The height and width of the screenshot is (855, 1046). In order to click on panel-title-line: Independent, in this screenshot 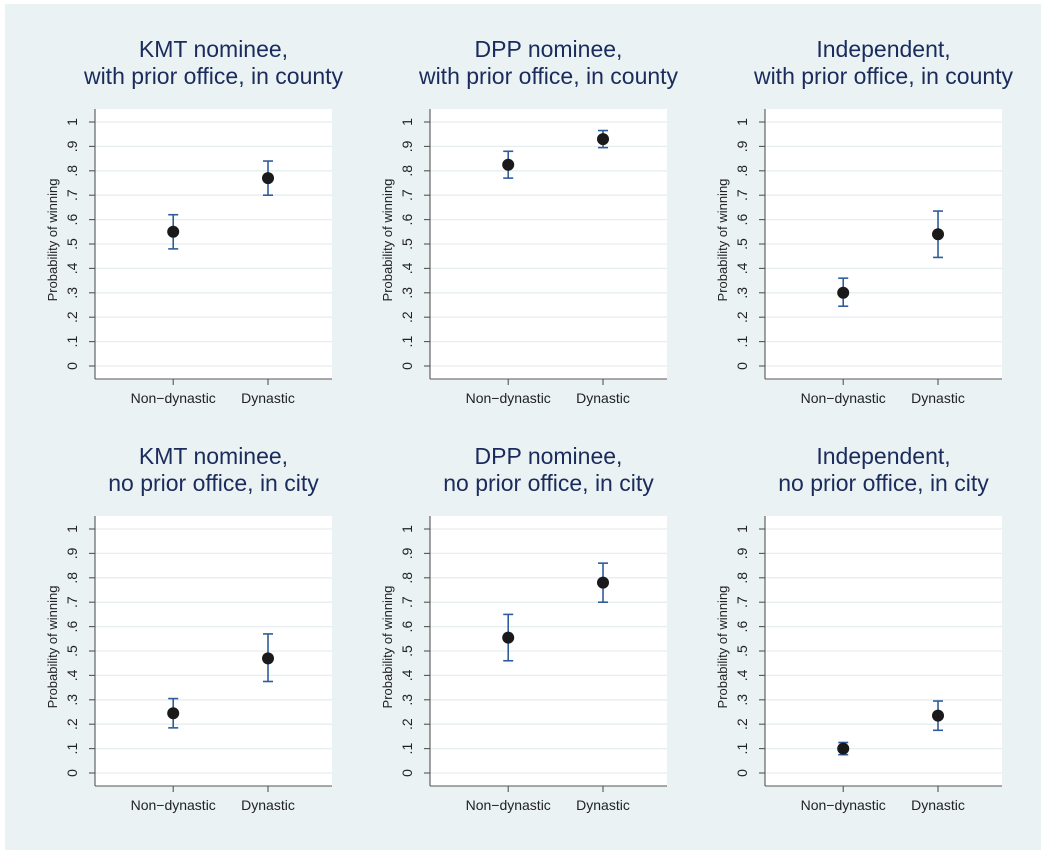, I will do `click(883, 49)`.